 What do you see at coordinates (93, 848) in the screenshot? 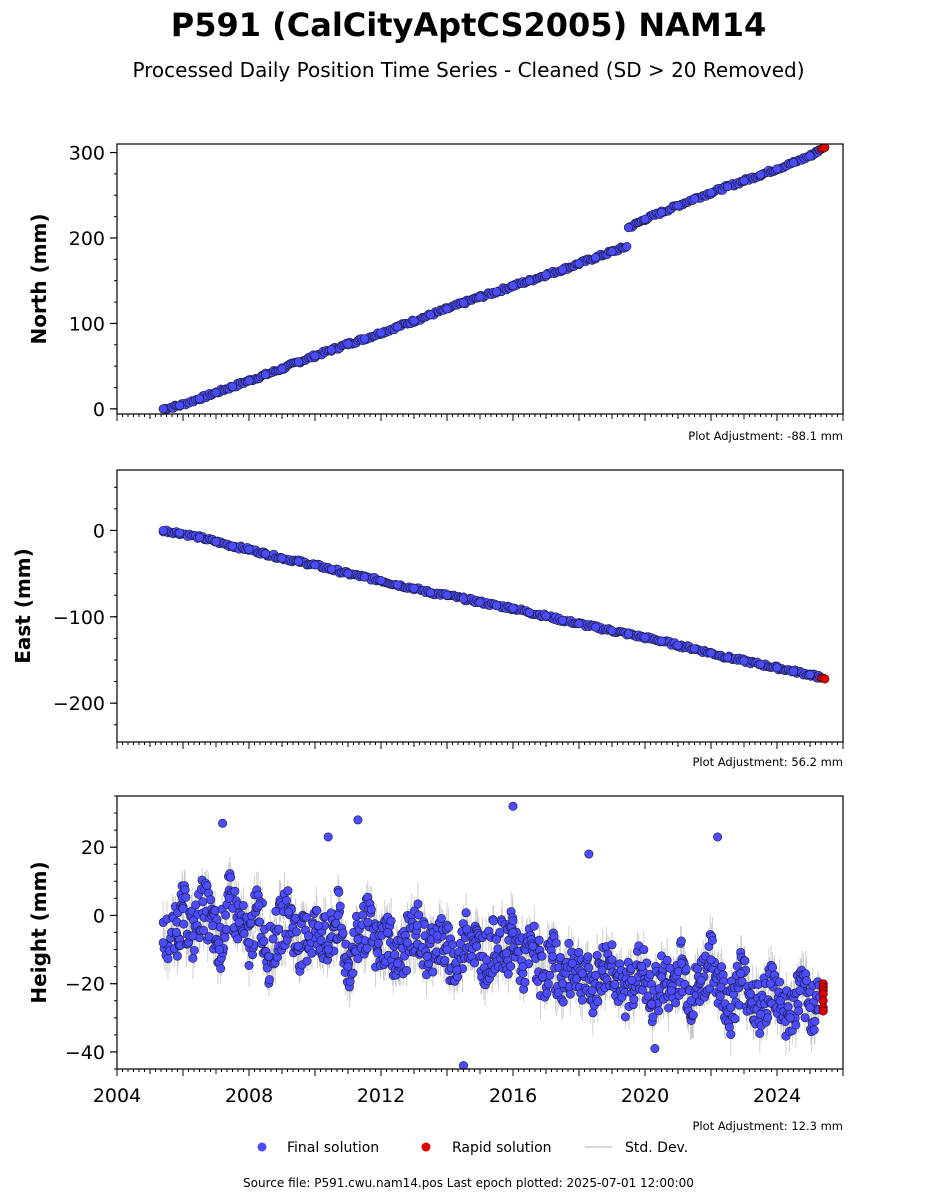
I see `y-tick-label: 20` at bounding box center [93, 848].